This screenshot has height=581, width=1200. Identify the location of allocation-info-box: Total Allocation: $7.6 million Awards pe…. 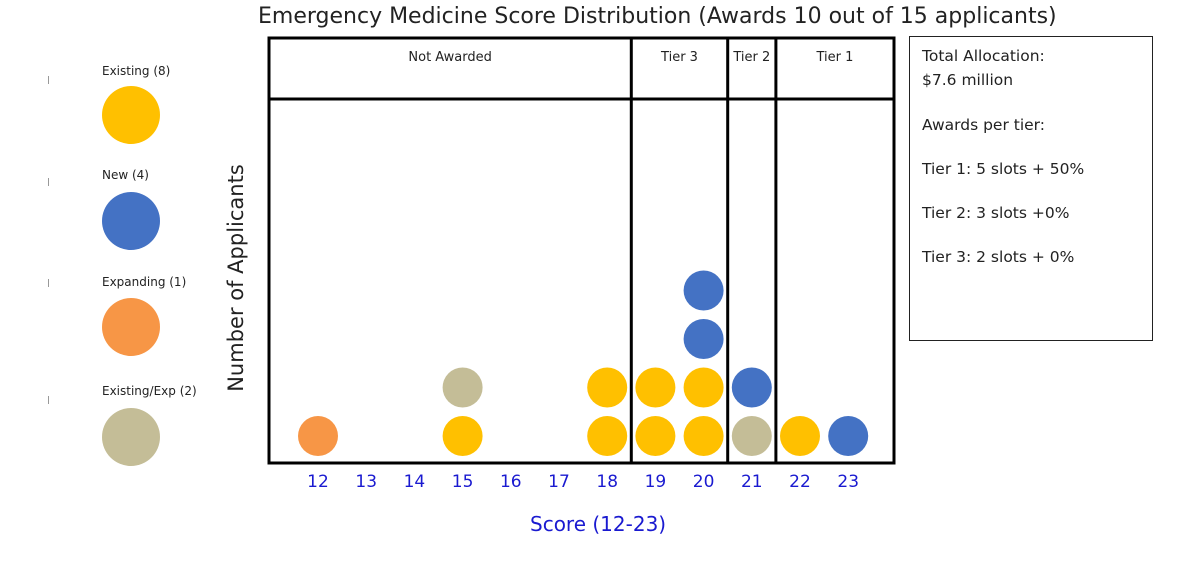
(1031, 188).